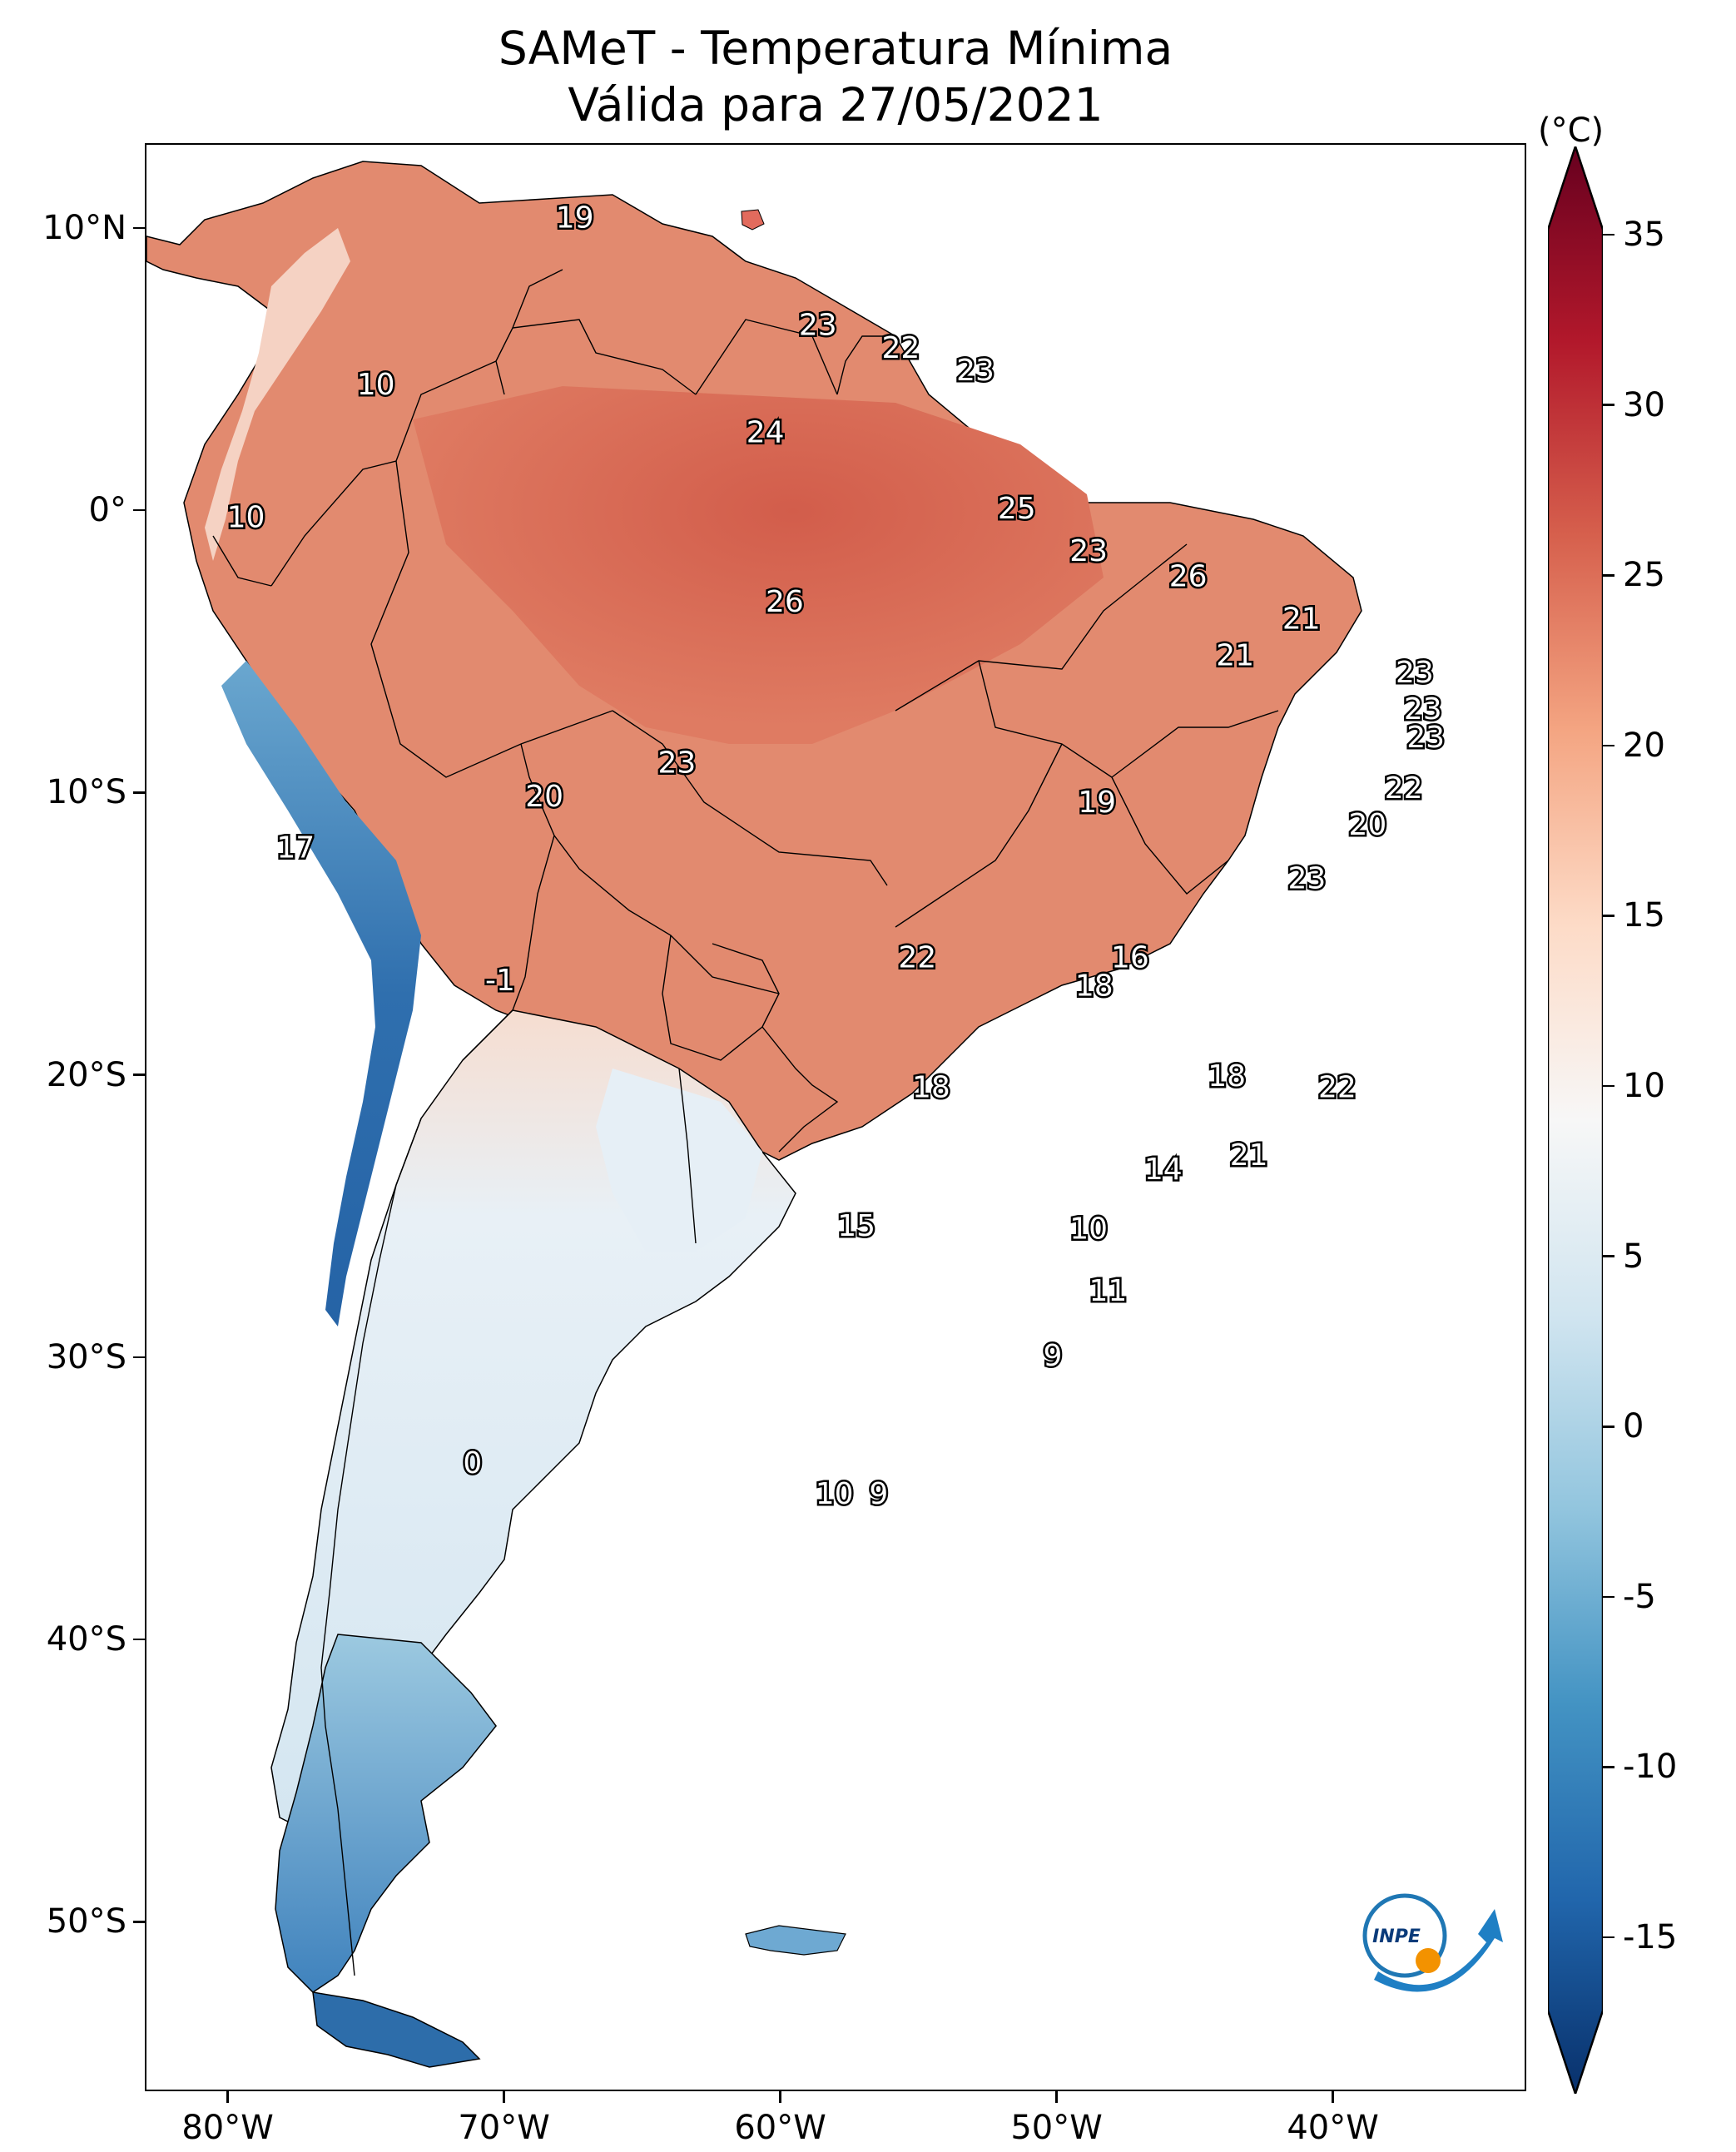 The image size is (1736, 2152). Describe the element at coordinates (246, 517) in the screenshot. I see `temp-label-7: 10` at that location.